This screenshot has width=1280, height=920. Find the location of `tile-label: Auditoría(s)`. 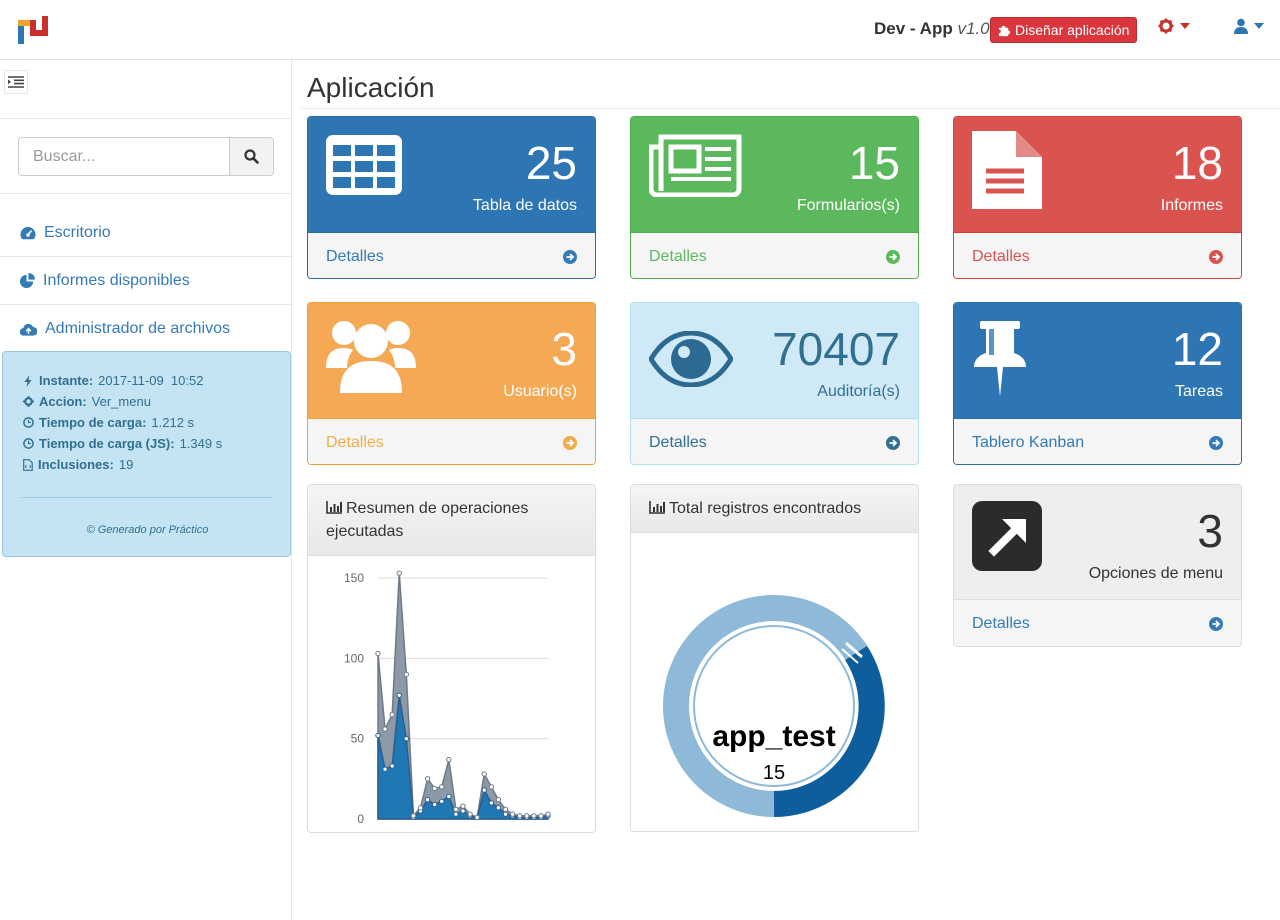

tile-label: Auditoría(s) is located at coordinates (858, 391).